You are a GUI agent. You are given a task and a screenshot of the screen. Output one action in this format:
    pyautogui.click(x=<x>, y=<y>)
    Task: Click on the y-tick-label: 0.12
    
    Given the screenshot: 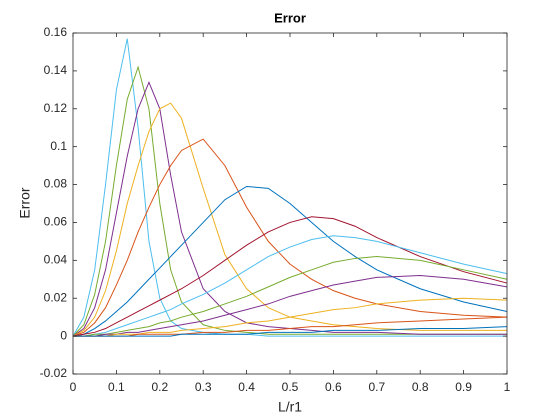 What is the action you would take?
    pyautogui.click(x=56, y=108)
    